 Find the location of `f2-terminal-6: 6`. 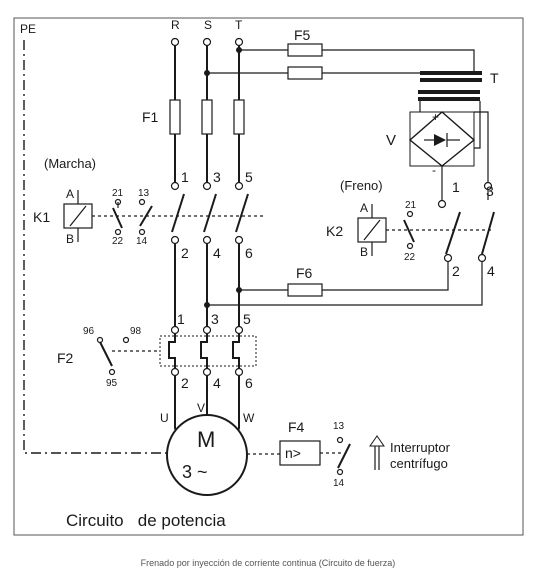

f2-terminal-6: 6 is located at coordinates (249, 383).